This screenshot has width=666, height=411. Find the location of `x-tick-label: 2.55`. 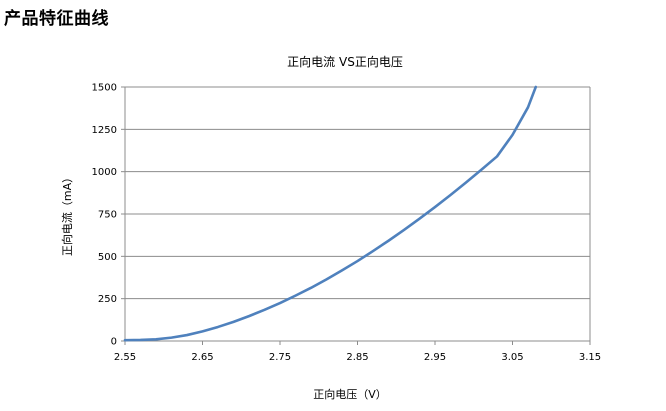

x-tick-label: 2.55 is located at coordinates (125, 357).